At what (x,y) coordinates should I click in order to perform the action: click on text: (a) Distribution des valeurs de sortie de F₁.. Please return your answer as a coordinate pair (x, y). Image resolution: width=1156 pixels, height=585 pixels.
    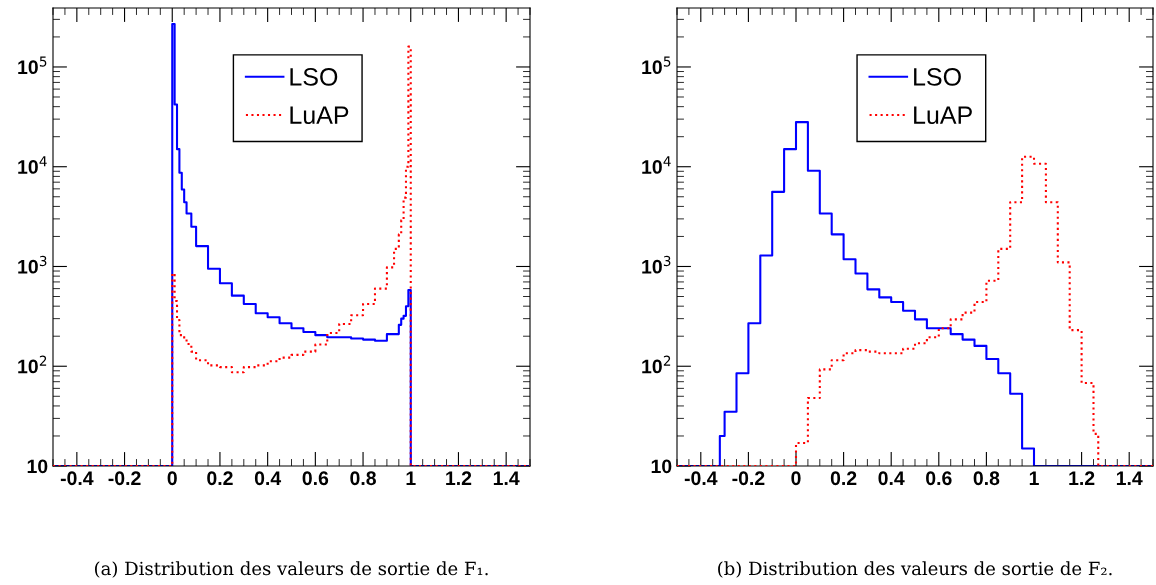
    Looking at the image, I should click on (291, 569).